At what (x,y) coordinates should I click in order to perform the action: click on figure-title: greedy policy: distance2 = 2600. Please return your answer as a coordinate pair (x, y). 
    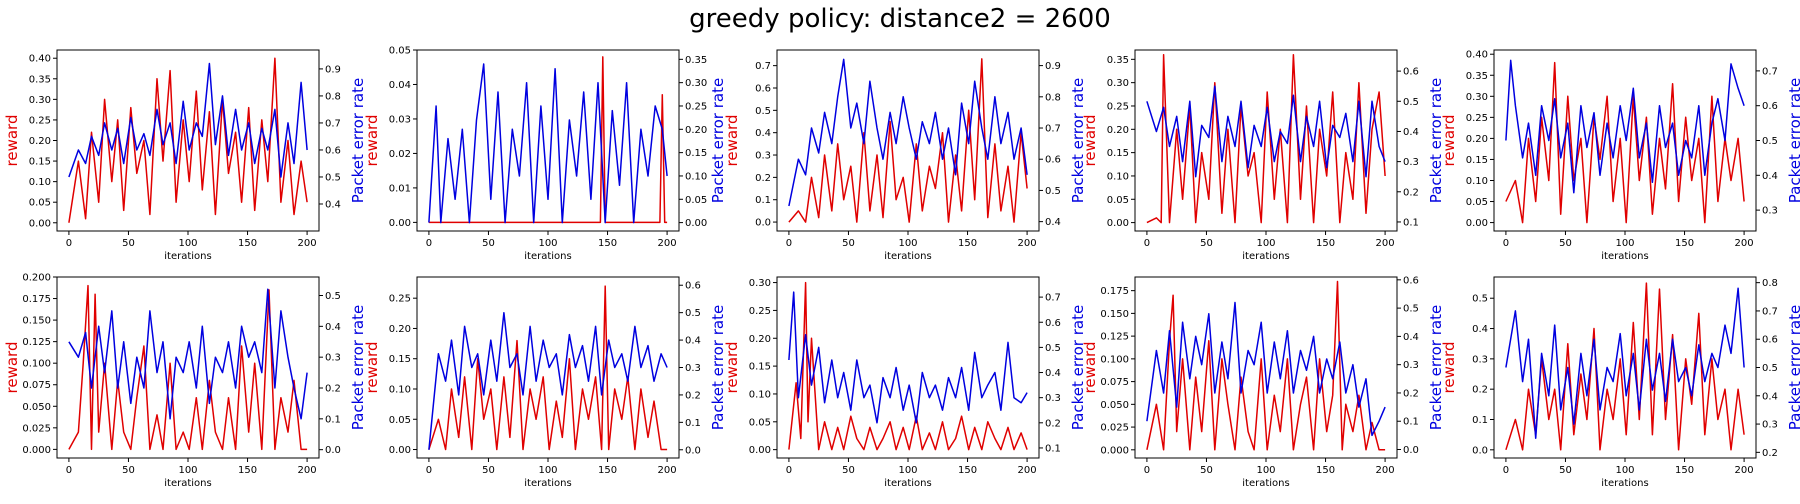
    Looking at the image, I should click on (900, 19).